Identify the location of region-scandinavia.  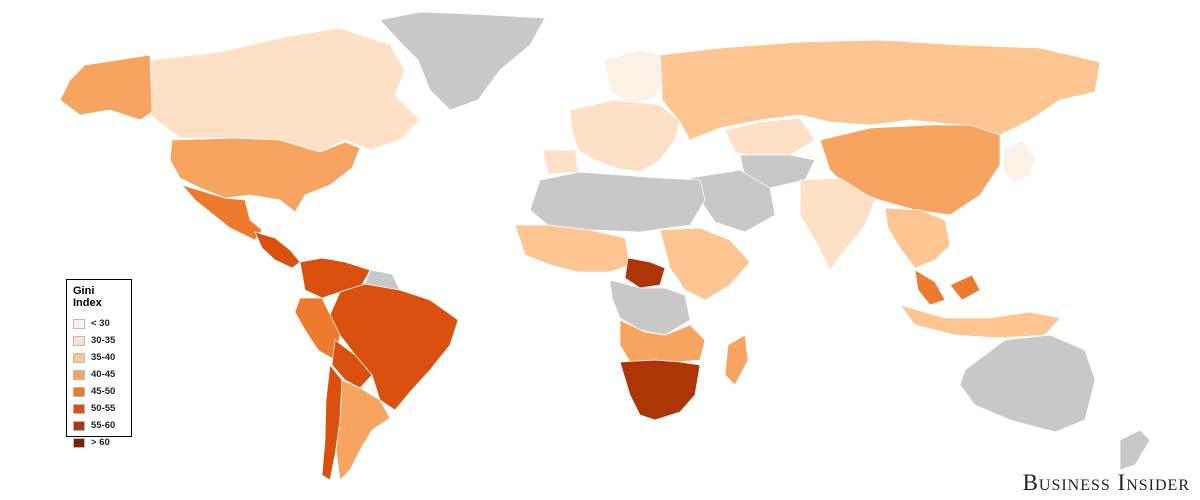
(633, 76).